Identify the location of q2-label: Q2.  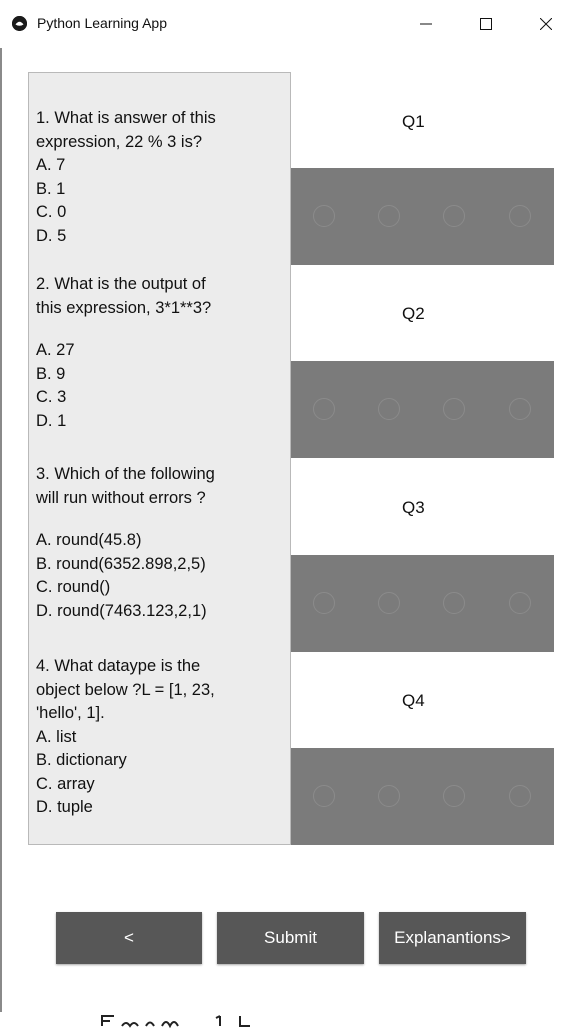
(413, 313).